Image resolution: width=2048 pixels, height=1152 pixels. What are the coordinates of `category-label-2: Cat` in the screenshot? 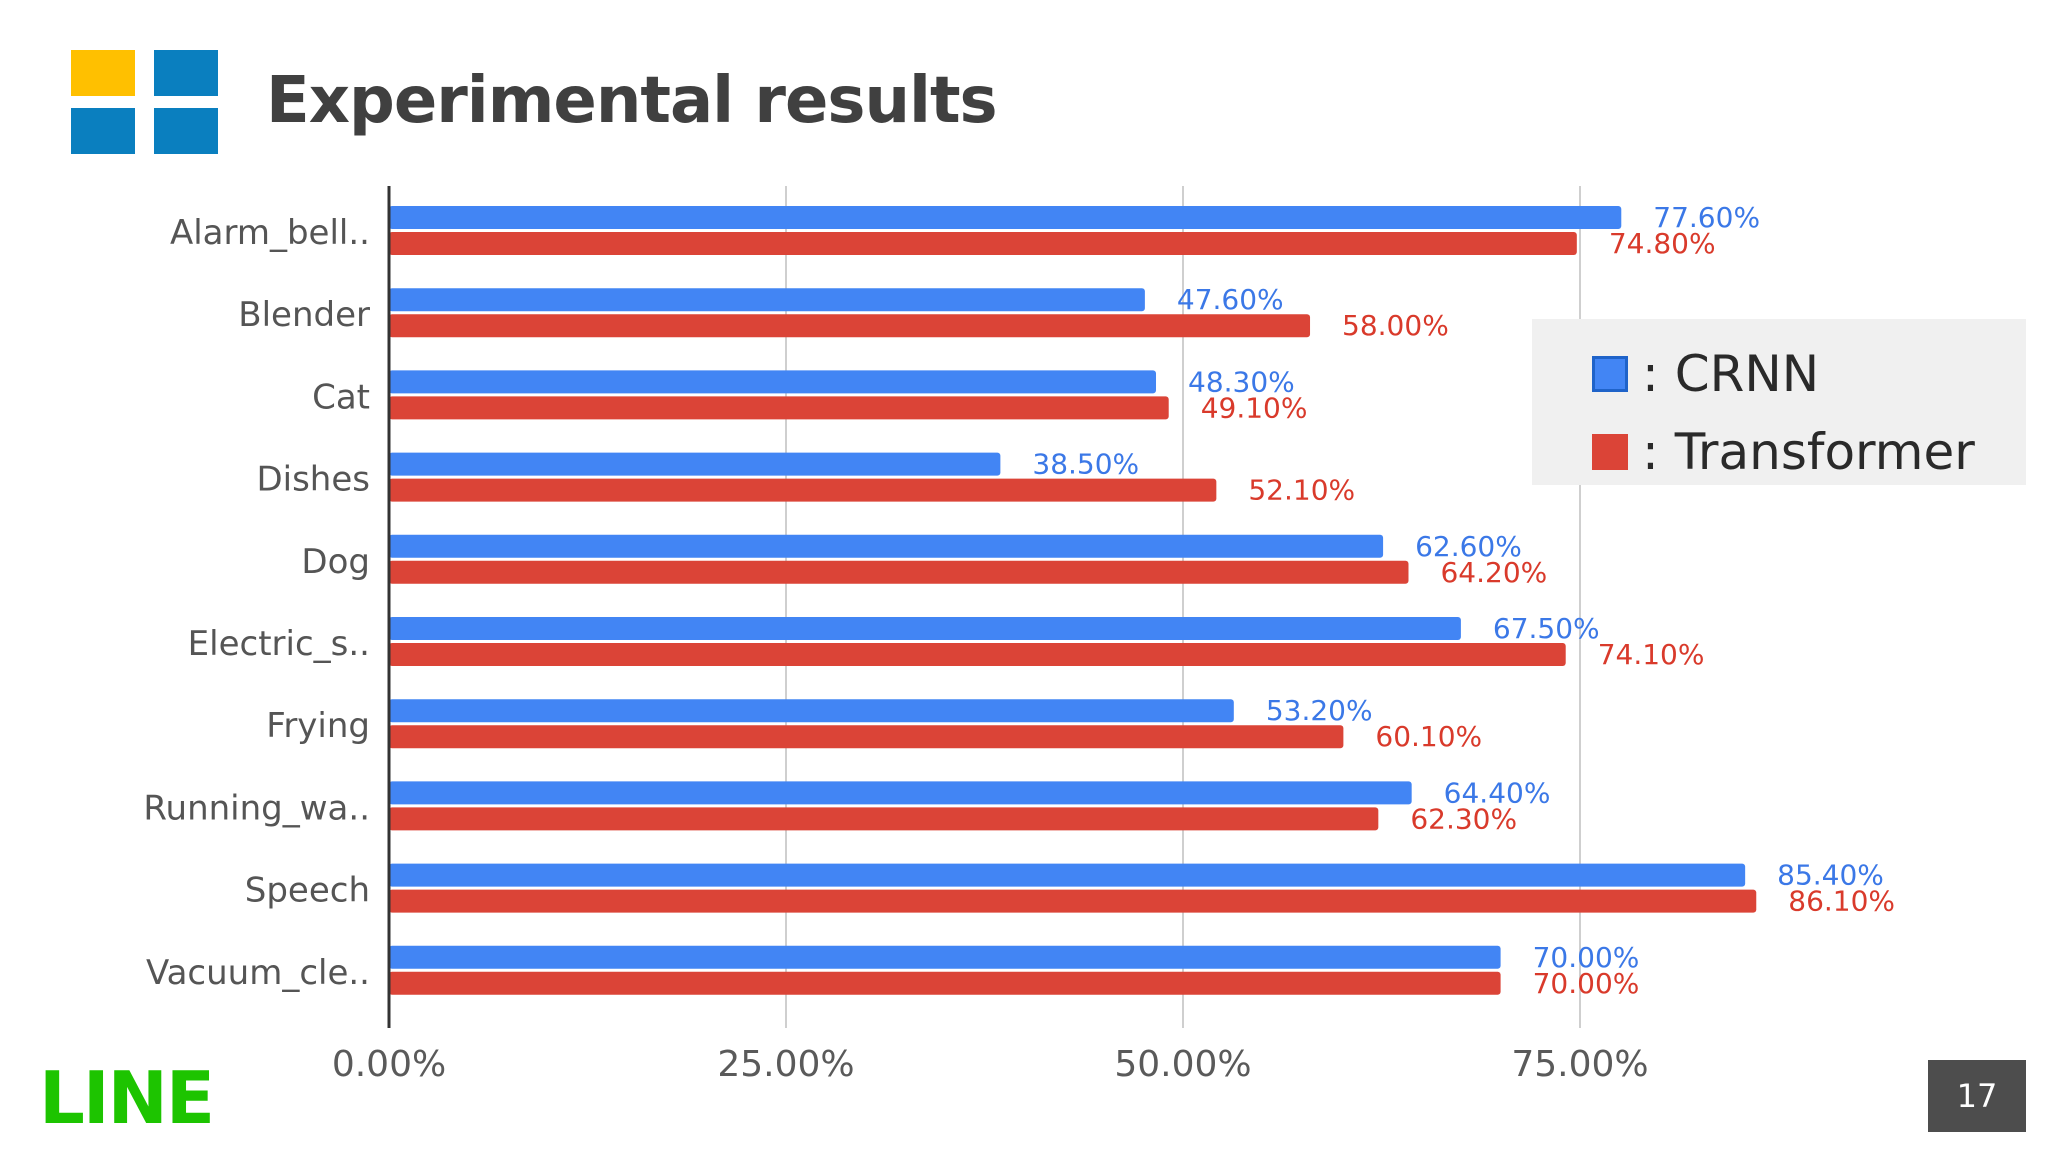 It's located at (341, 397).